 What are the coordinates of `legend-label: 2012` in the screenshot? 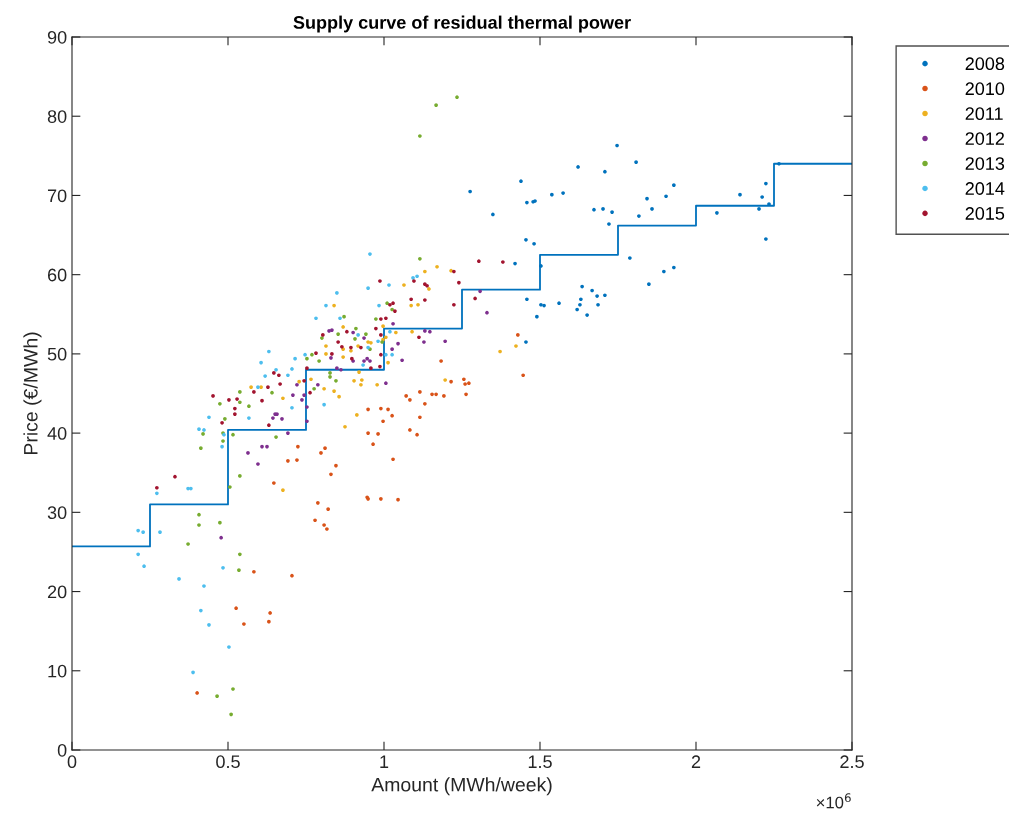 It's located at (984, 138).